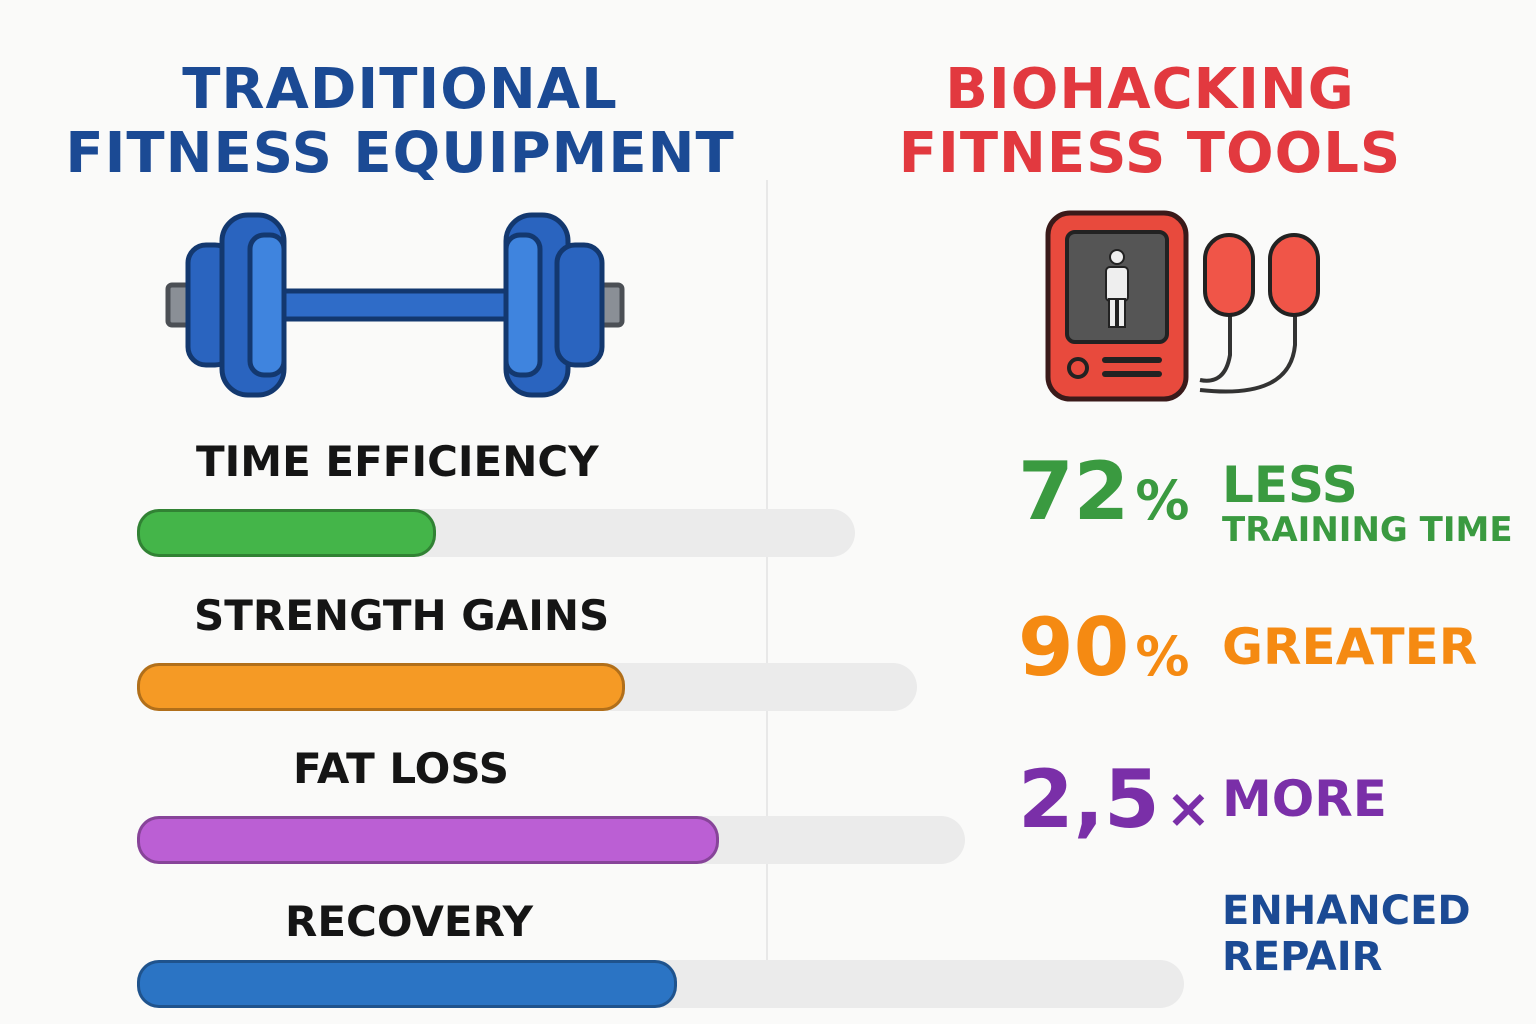 This screenshot has width=1536, height=1024. What do you see at coordinates (1290, 485) in the screenshot?
I see `stat-line-less: LESS` at bounding box center [1290, 485].